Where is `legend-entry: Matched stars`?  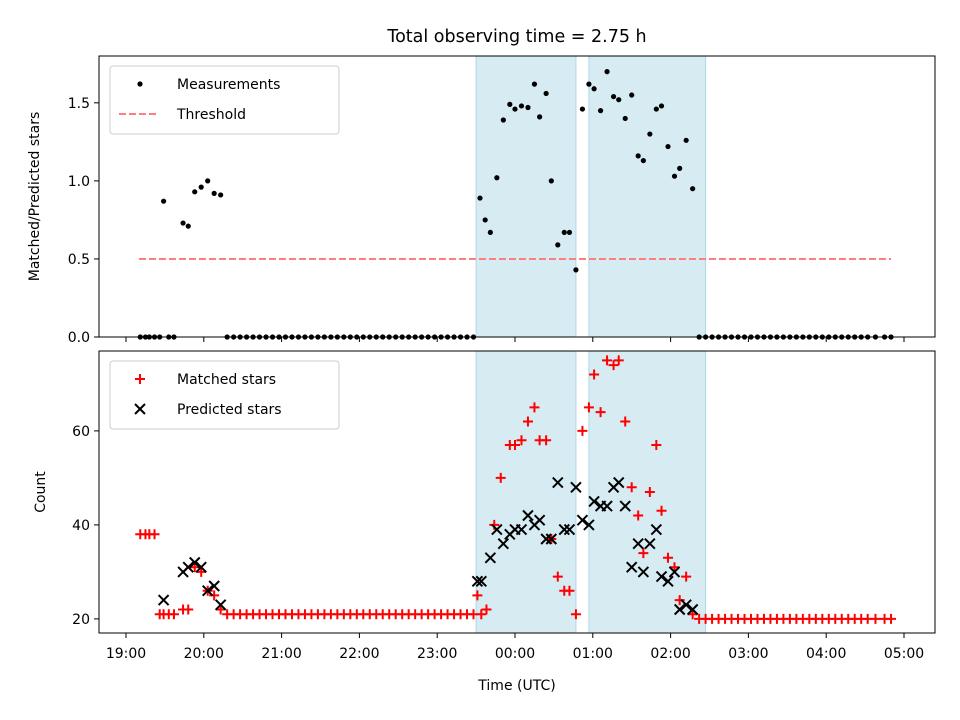
legend-entry: Matched stars is located at coordinates (205, 380).